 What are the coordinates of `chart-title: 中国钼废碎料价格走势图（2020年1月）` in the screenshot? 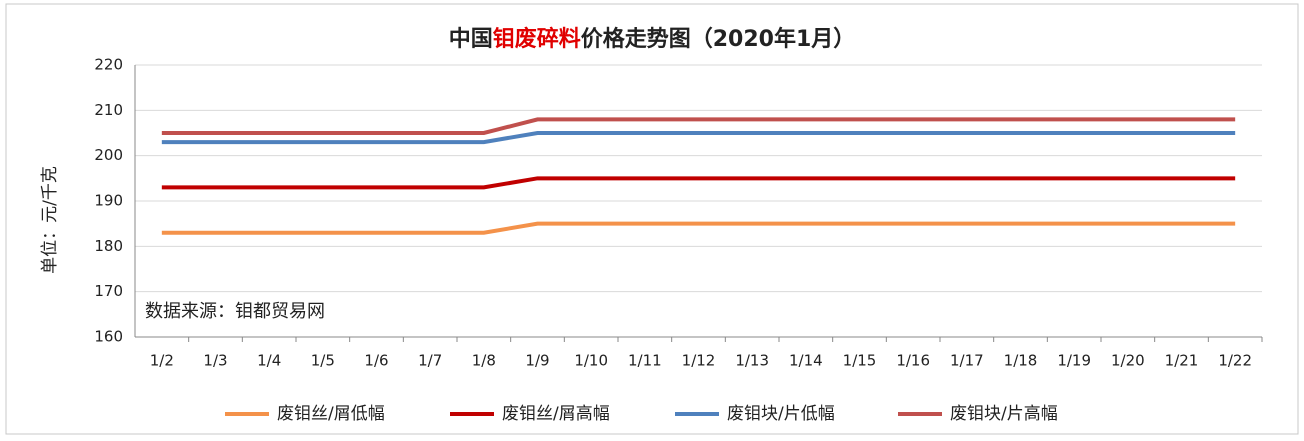 It's located at (652, 39).